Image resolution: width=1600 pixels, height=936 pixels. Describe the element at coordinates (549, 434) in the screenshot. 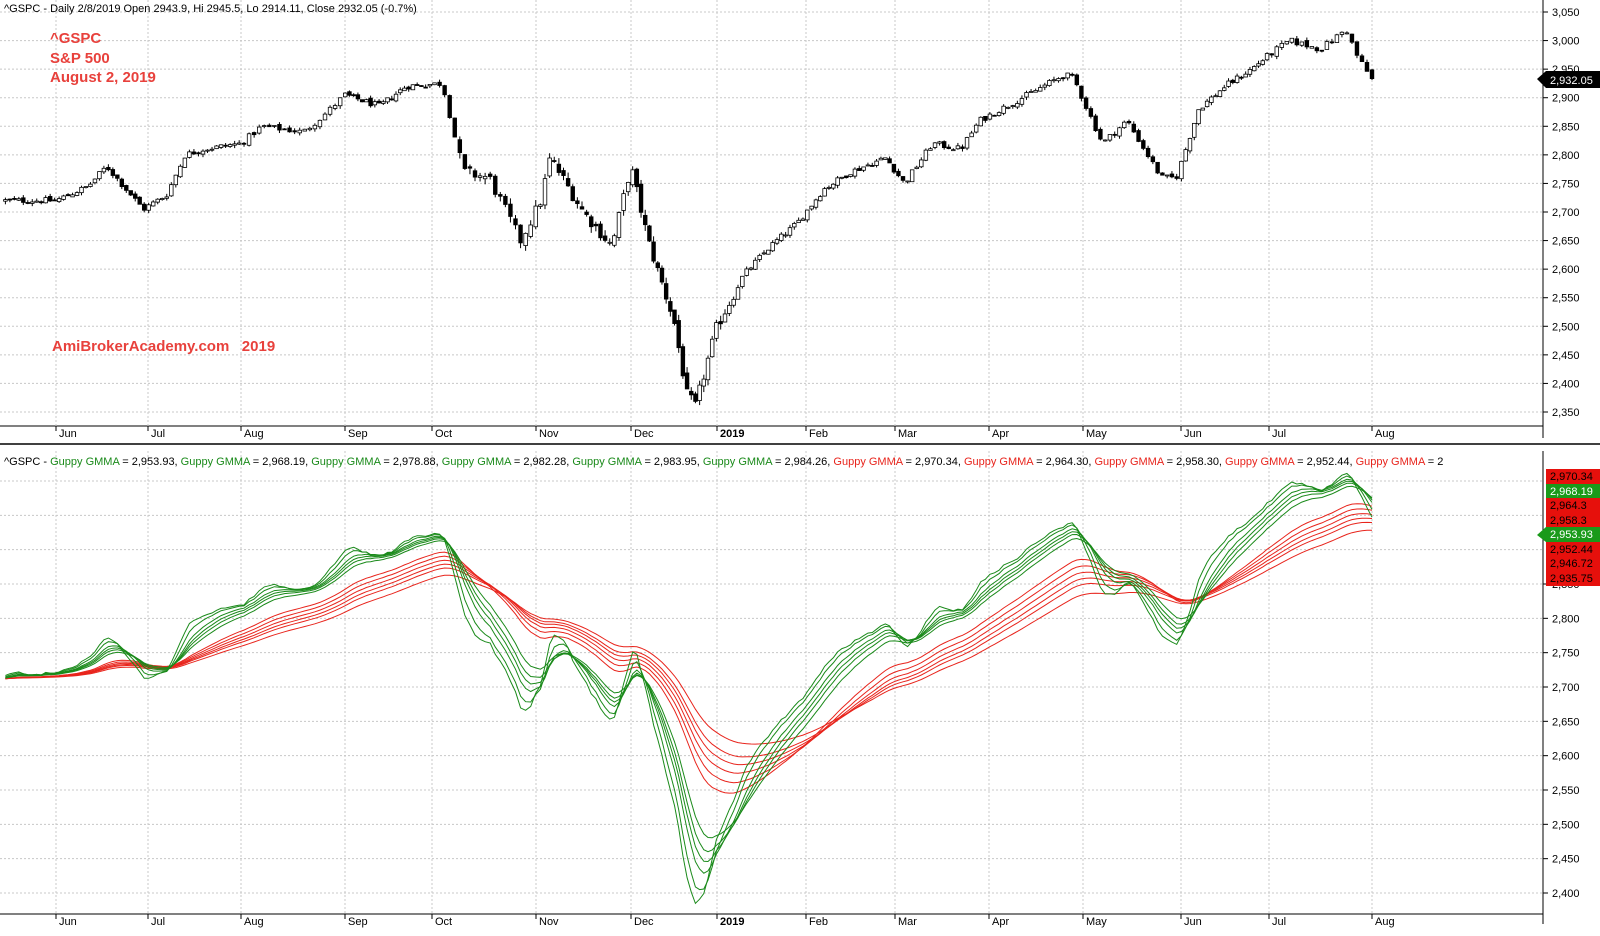

I see `upper-x-tick-label: Nov` at that location.